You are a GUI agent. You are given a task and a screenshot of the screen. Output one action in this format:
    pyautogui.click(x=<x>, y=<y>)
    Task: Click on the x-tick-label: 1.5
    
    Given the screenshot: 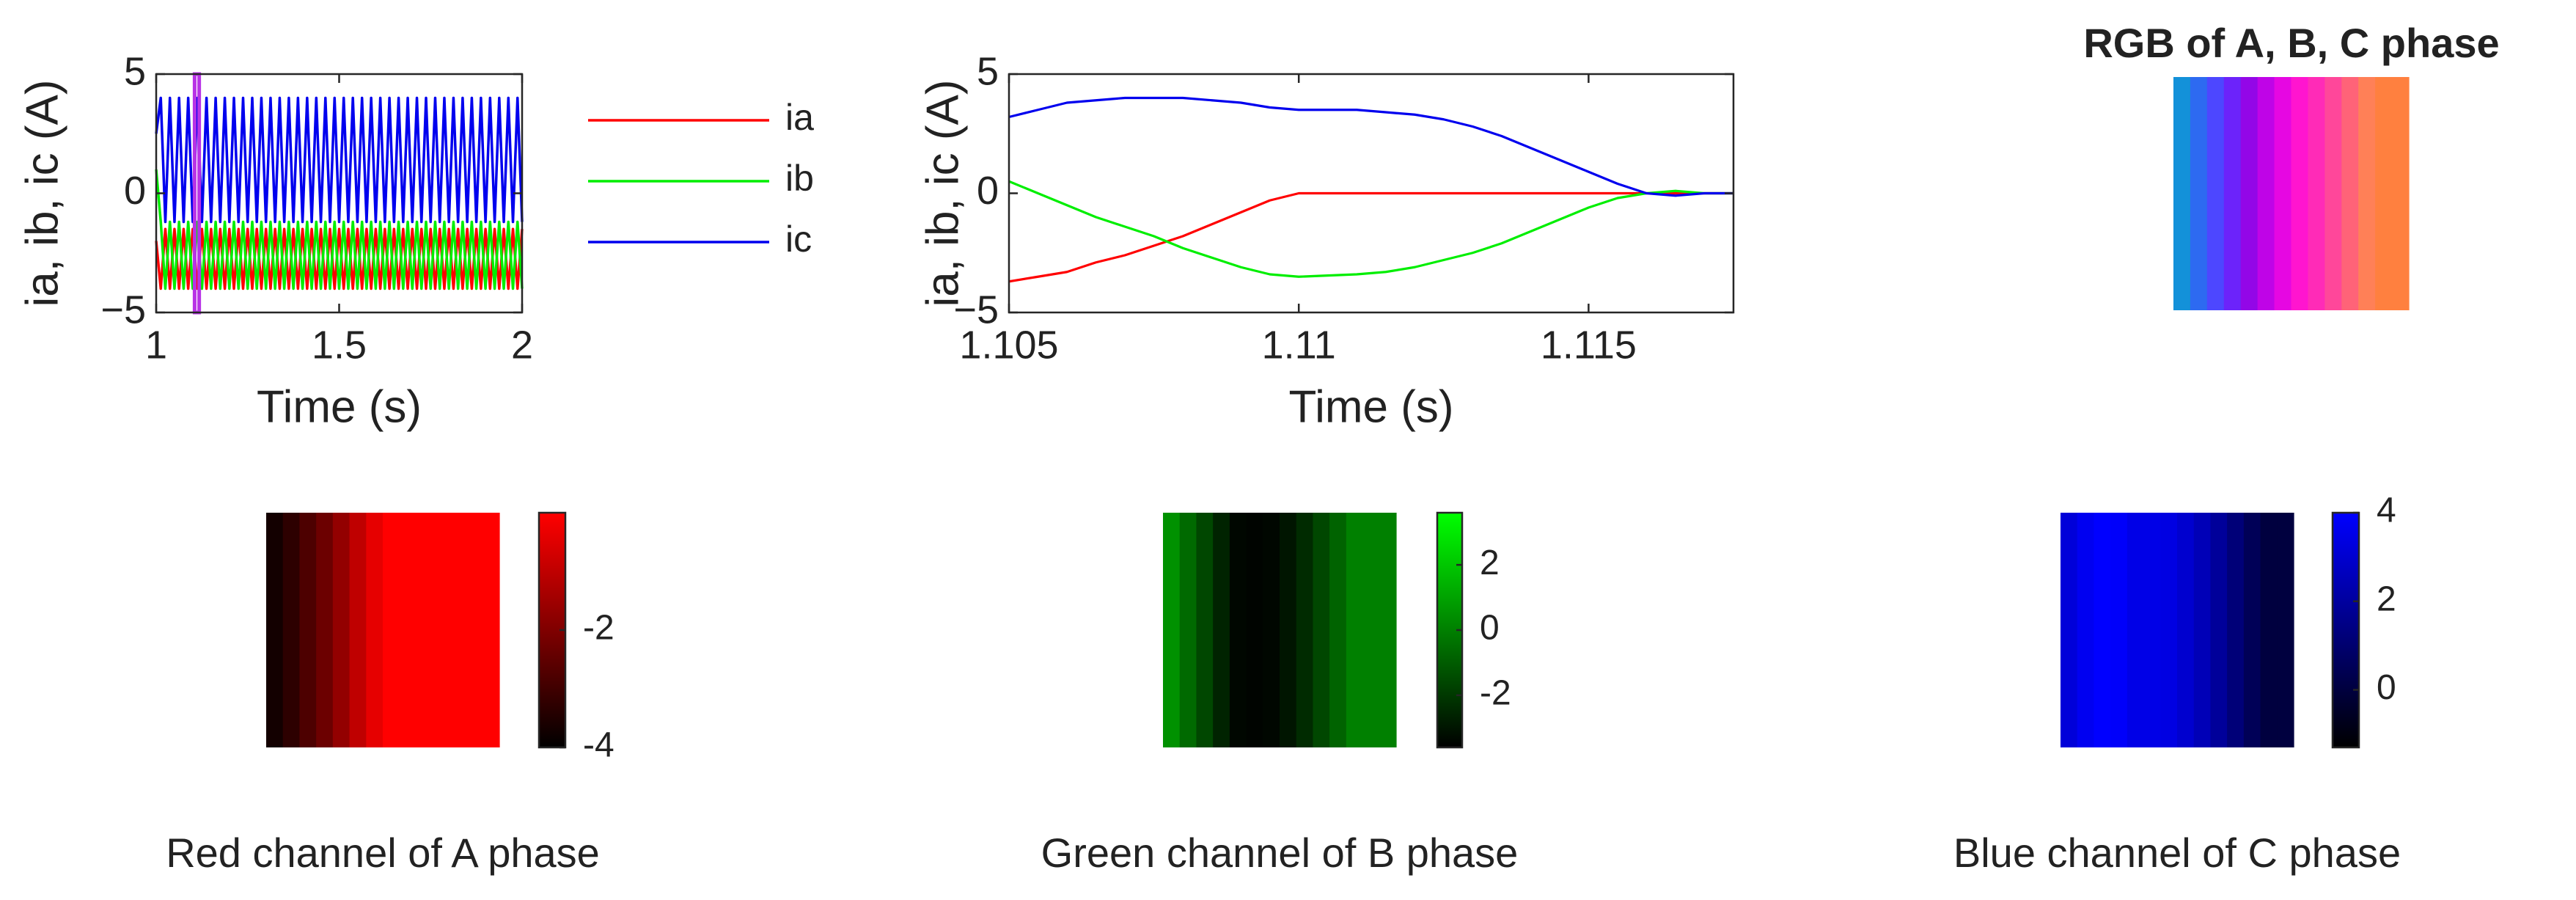 What is the action you would take?
    pyautogui.click(x=340, y=345)
    